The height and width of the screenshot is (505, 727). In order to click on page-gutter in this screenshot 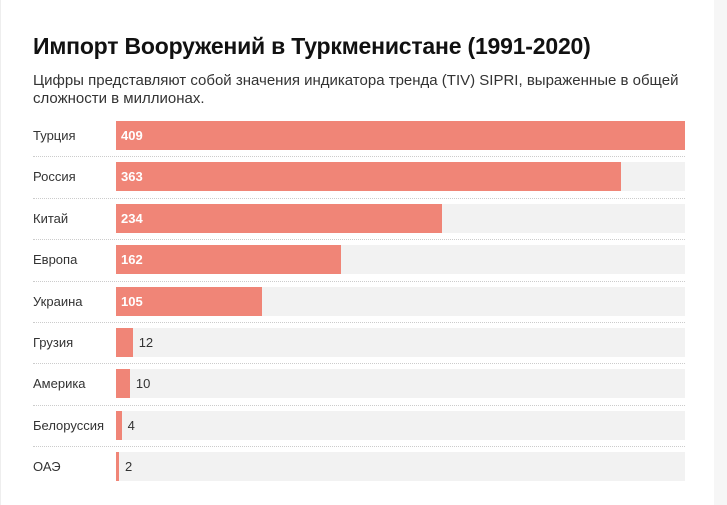, I will do `click(720, 252)`.